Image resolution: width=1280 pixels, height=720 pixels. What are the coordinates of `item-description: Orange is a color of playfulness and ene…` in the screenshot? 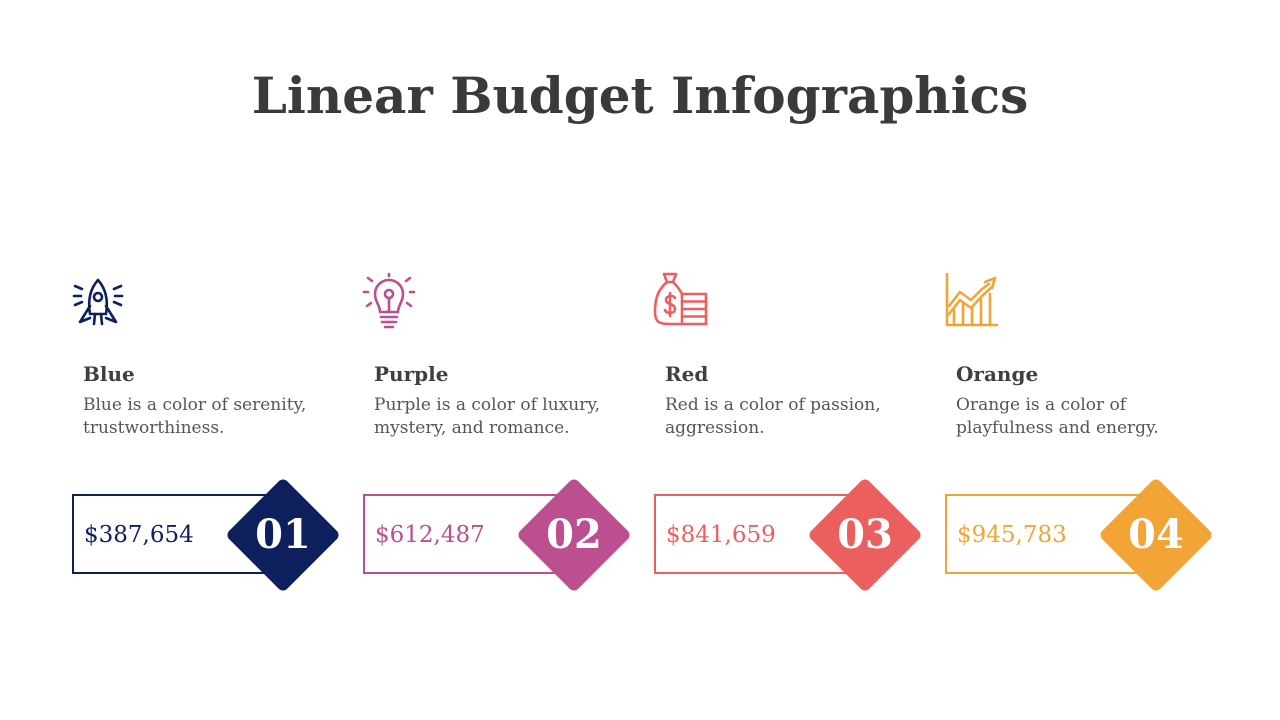 It's located at (1057, 416).